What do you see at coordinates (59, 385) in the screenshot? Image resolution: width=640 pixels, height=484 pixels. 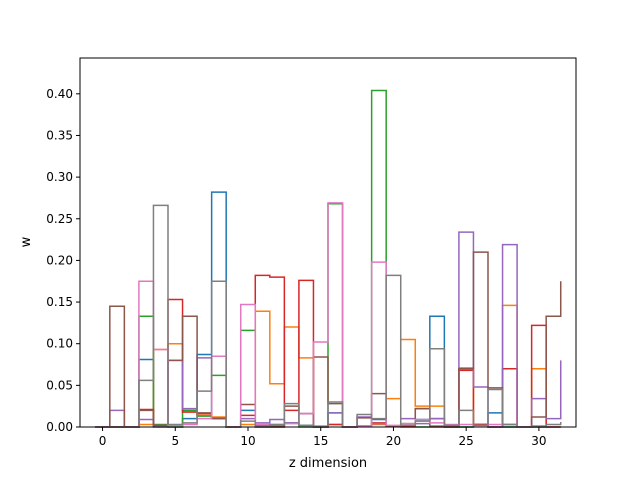 I see `y-tick-label: 0.05` at bounding box center [59, 385].